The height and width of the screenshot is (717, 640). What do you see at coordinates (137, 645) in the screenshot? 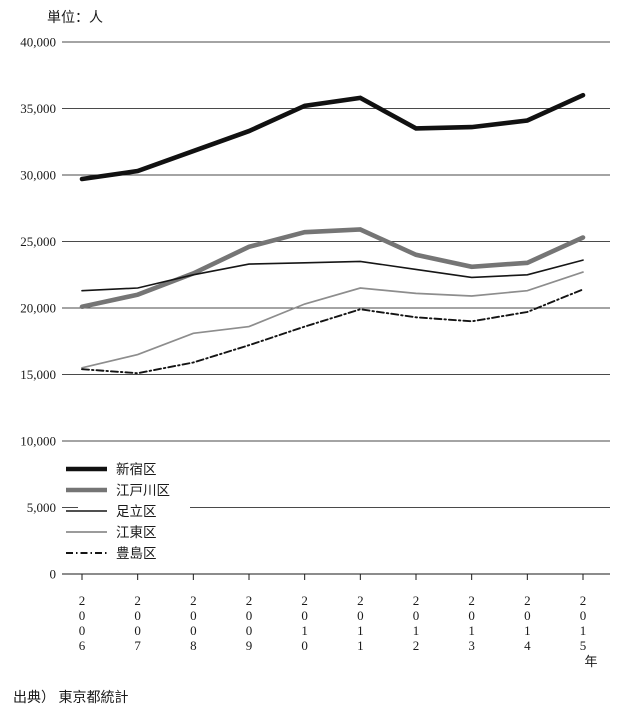
I see `x-axis-digit: 7` at bounding box center [137, 645].